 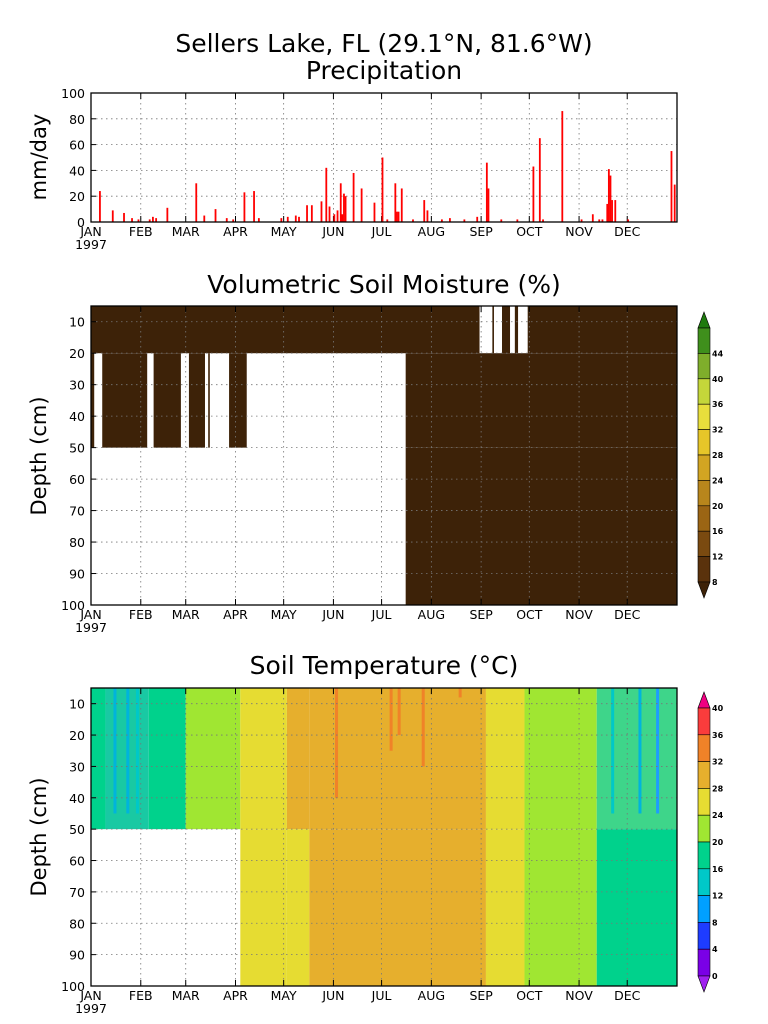 What do you see at coordinates (717, 896) in the screenshot?
I see `colorbar-label: 12` at bounding box center [717, 896].